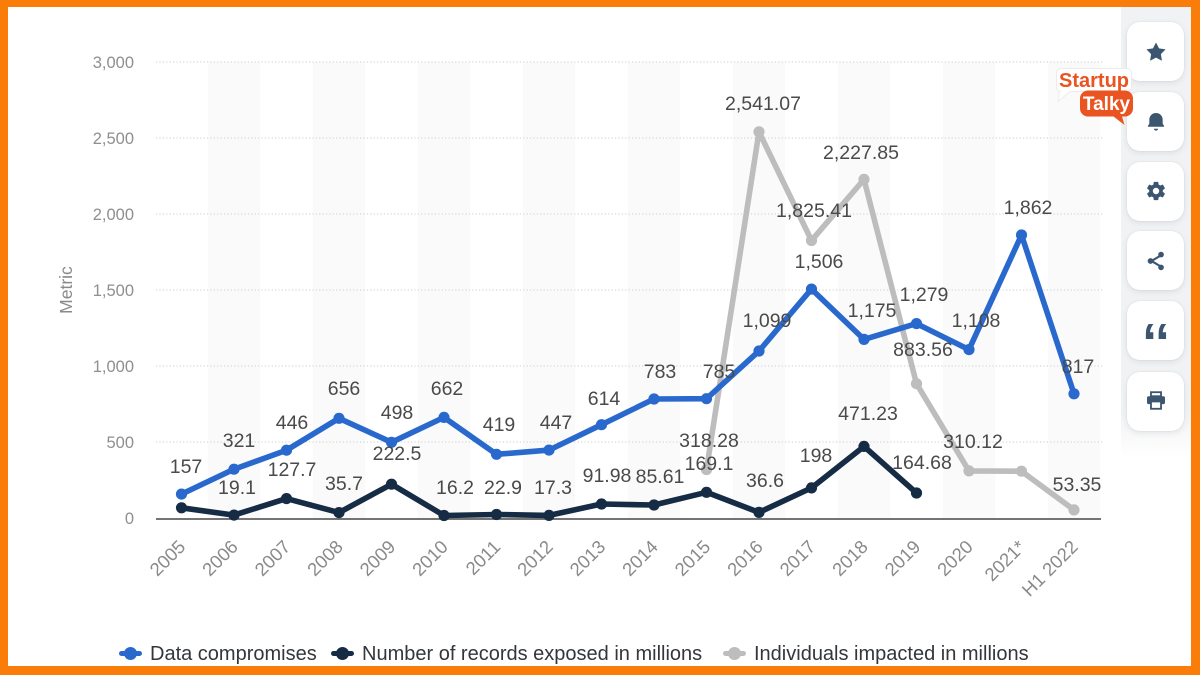 The image size is (1200, 675). What do you see at coordinates (924, 295) in the screenshot?
I see `svg-text: 1,279` at bounding box center [924, 295].